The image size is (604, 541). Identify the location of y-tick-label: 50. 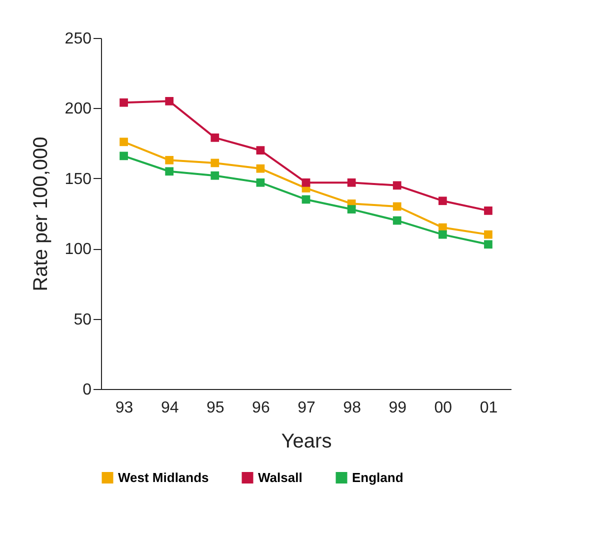
(83, 319).